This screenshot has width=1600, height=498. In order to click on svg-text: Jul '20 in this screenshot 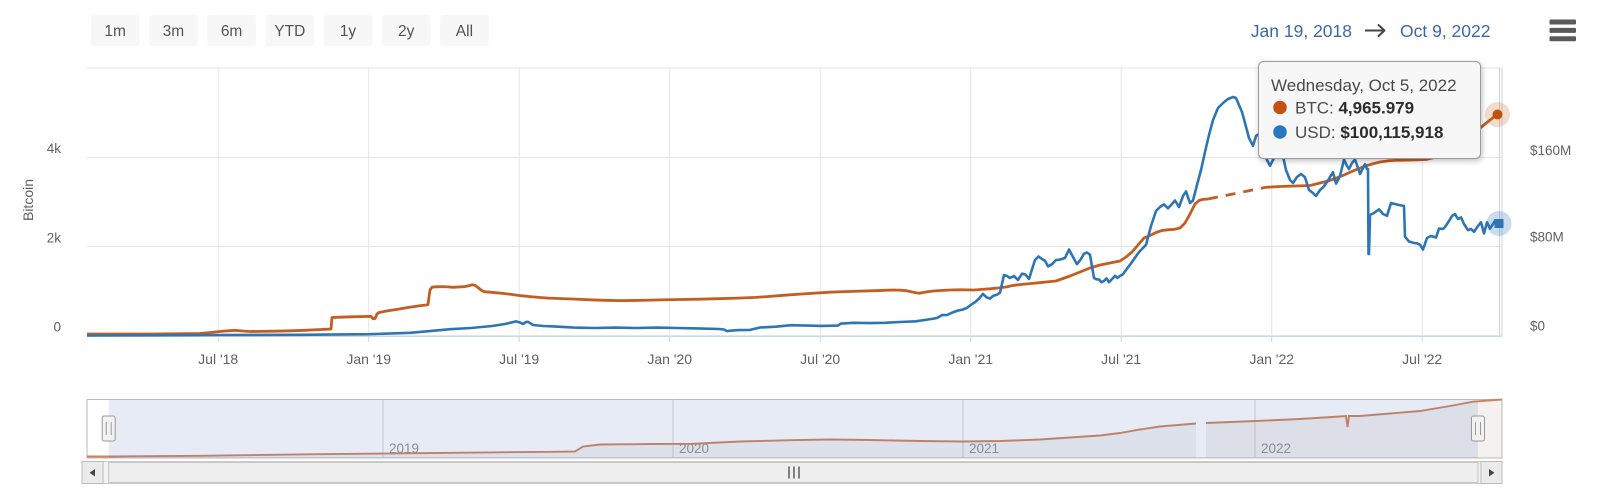, I will do `click(820, 359)`.